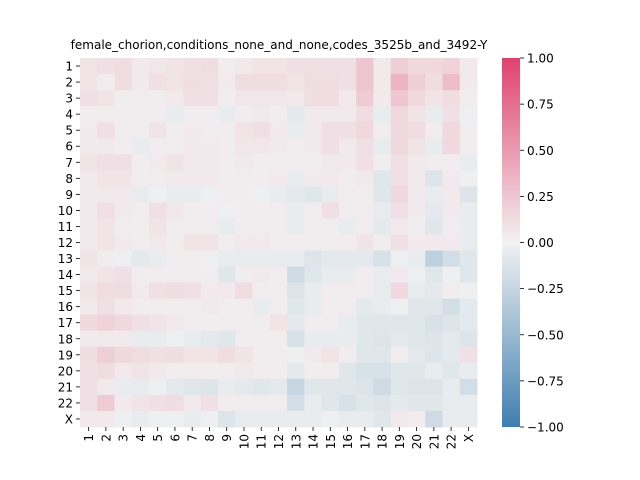 The image size is (640, 480). Describe the element at coordinates (65, 323) in the screenshot. I see `y-tick-label: 17` at that location.